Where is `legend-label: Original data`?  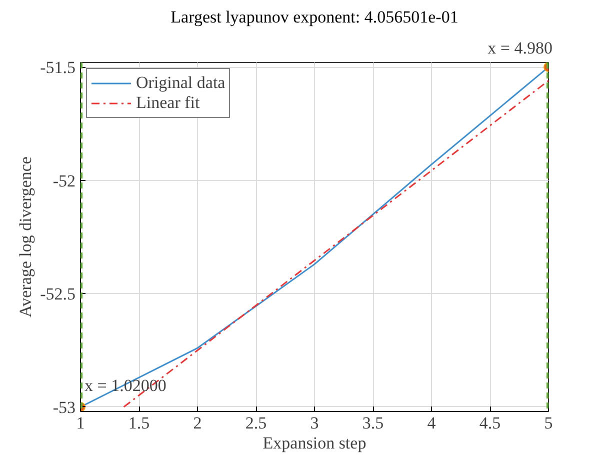 legend-label: Original data is located at coordinates (181, 83).